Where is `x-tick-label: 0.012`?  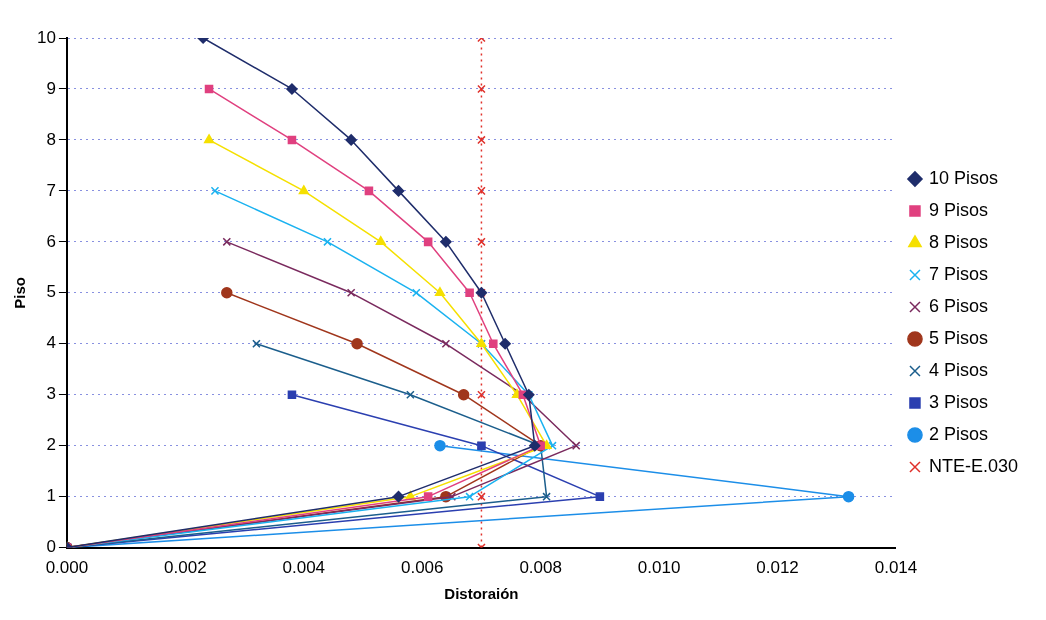
x-tick-label: 0.012 is located at coordinates (777, 568).